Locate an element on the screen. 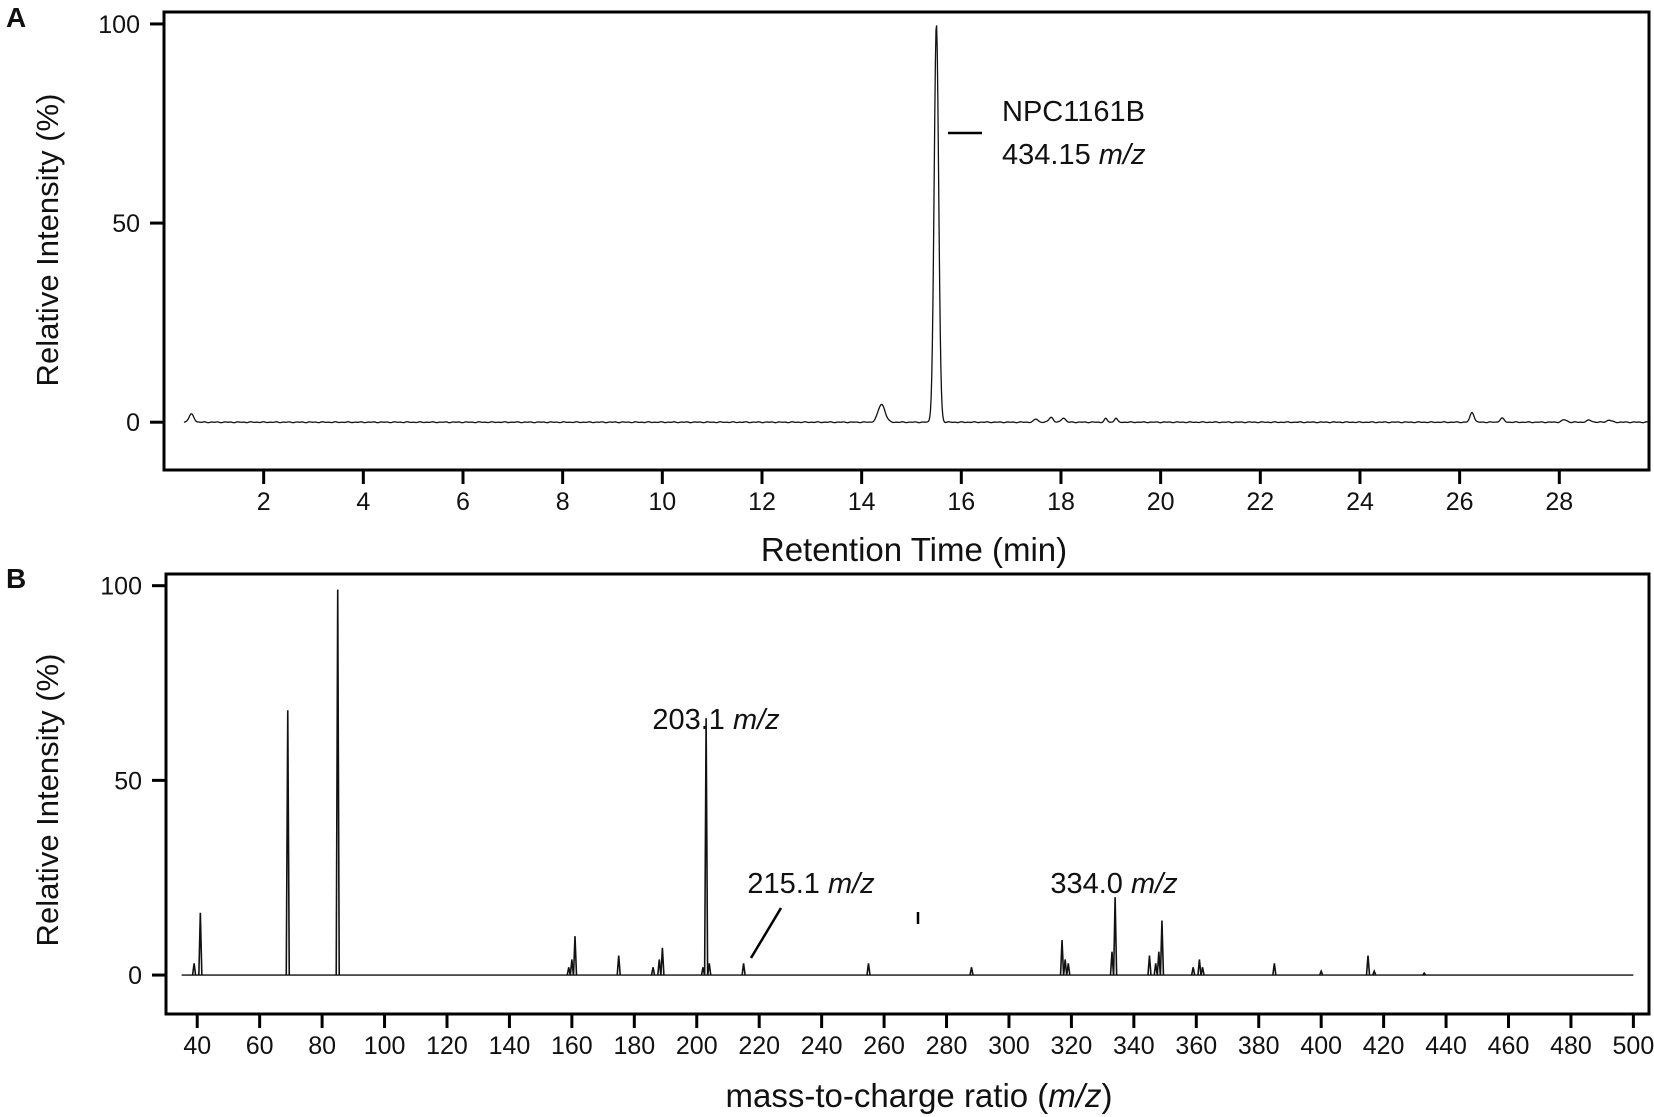 This screenshot has height=1117, width=1654. panel-a-x-tick-label: 12 is located at coordinates (762, 502).